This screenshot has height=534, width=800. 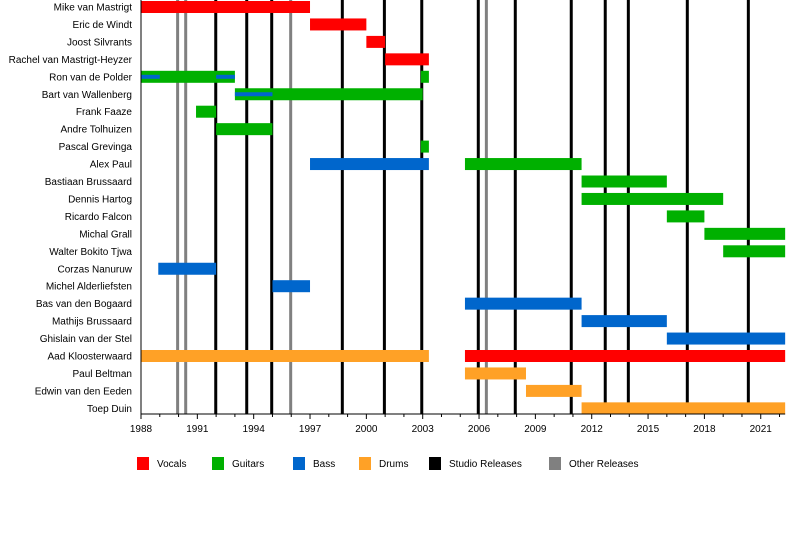 What do you see at coordinates (89, 287) in the screenshot?
I see `member-name-label: Michel Alderliefsten` at bounding box center [89, 287].